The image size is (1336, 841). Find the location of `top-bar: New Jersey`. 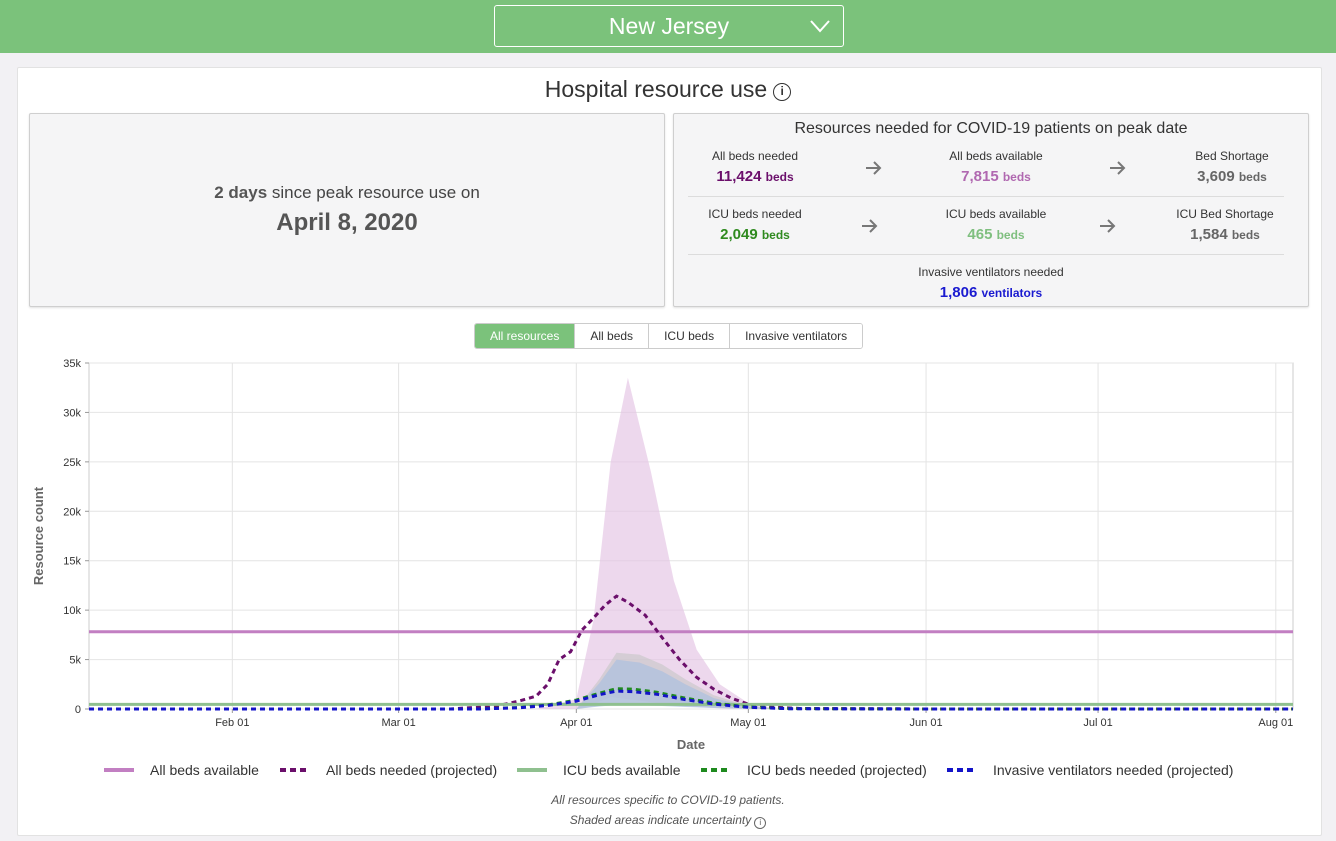

top-bar: New Jersey is located at coordinates (668, 26).